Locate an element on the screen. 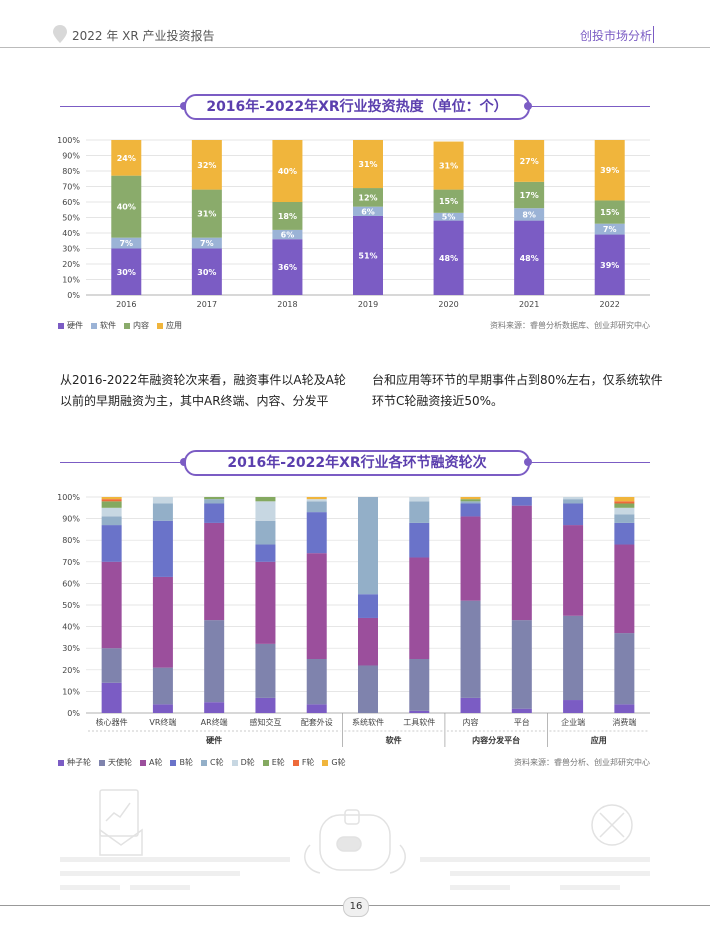 Image resolution: width=710 pixels, height=934 pixels. chart1-legend-item: 应用 is located at coordinates (169, 325).